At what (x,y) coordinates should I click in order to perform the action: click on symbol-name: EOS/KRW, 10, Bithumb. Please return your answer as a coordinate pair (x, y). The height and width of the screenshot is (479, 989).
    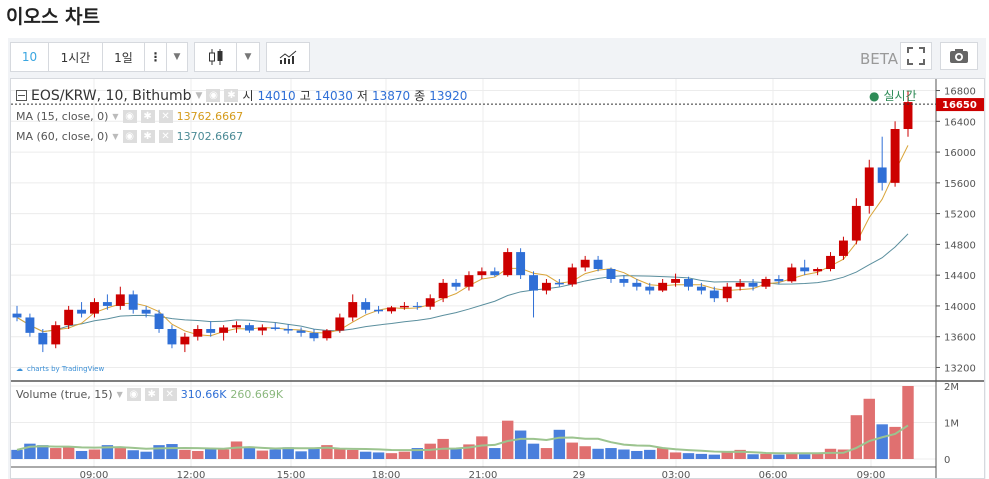
    Looking at the image, I should click on (111, 95).